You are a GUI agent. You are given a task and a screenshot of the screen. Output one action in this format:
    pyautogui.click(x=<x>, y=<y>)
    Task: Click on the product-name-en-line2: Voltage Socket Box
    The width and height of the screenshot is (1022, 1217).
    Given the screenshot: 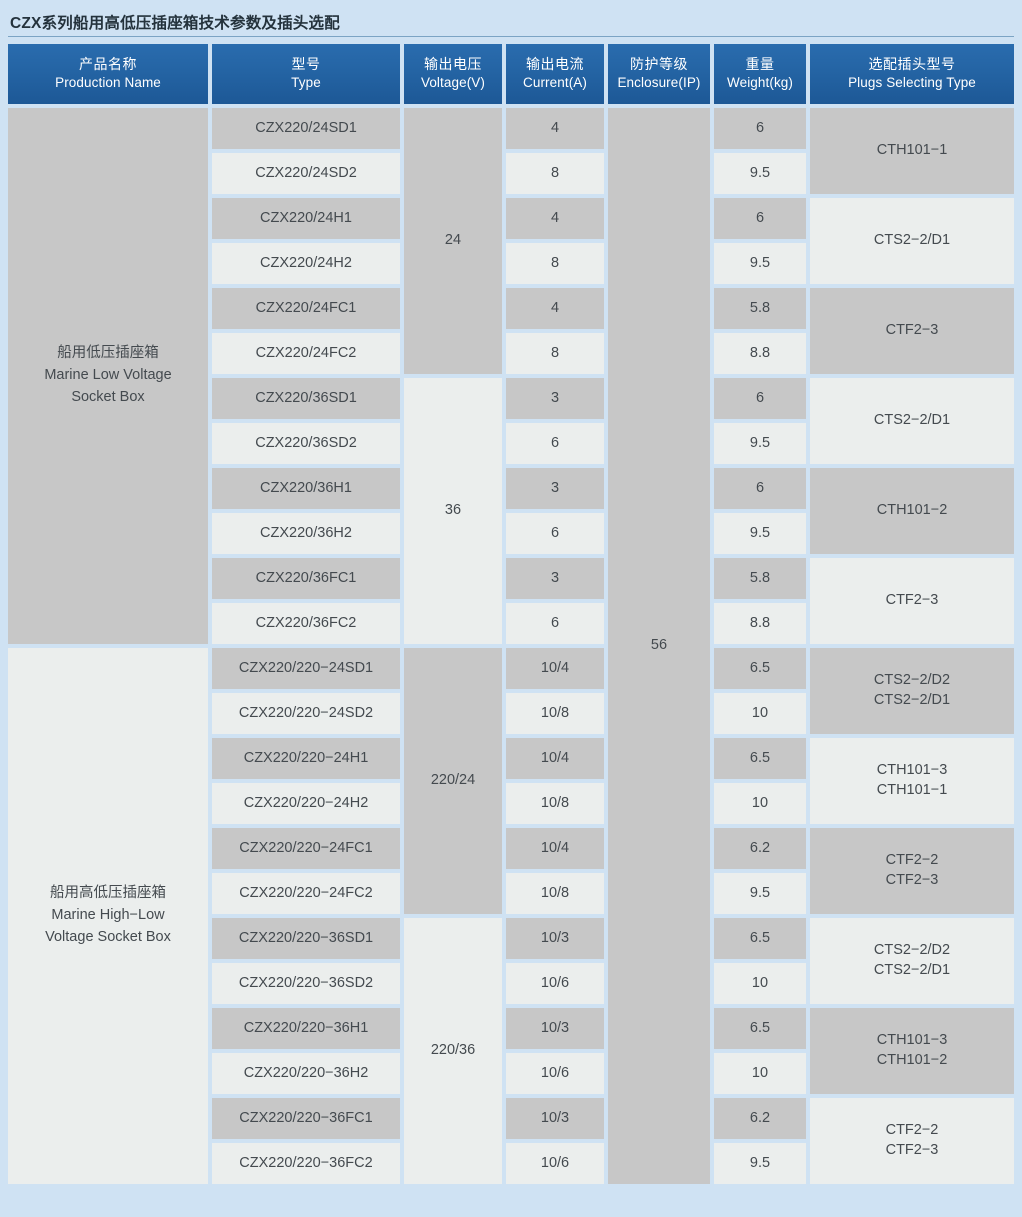 What is the action you would take?
    pyautogui.click(x=108, y=936)
    